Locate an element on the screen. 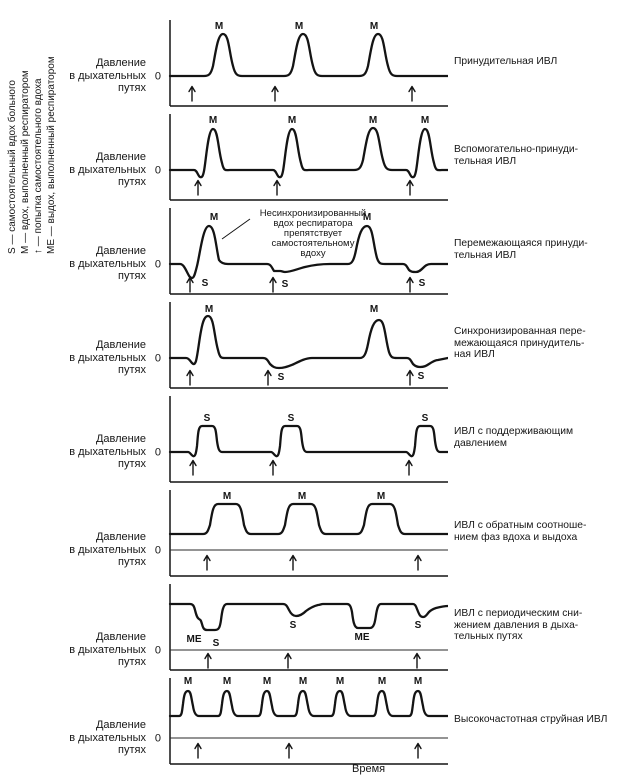  pressure-waveform-plot: 0 ME S S ME S is located at coordinates (301, 627).